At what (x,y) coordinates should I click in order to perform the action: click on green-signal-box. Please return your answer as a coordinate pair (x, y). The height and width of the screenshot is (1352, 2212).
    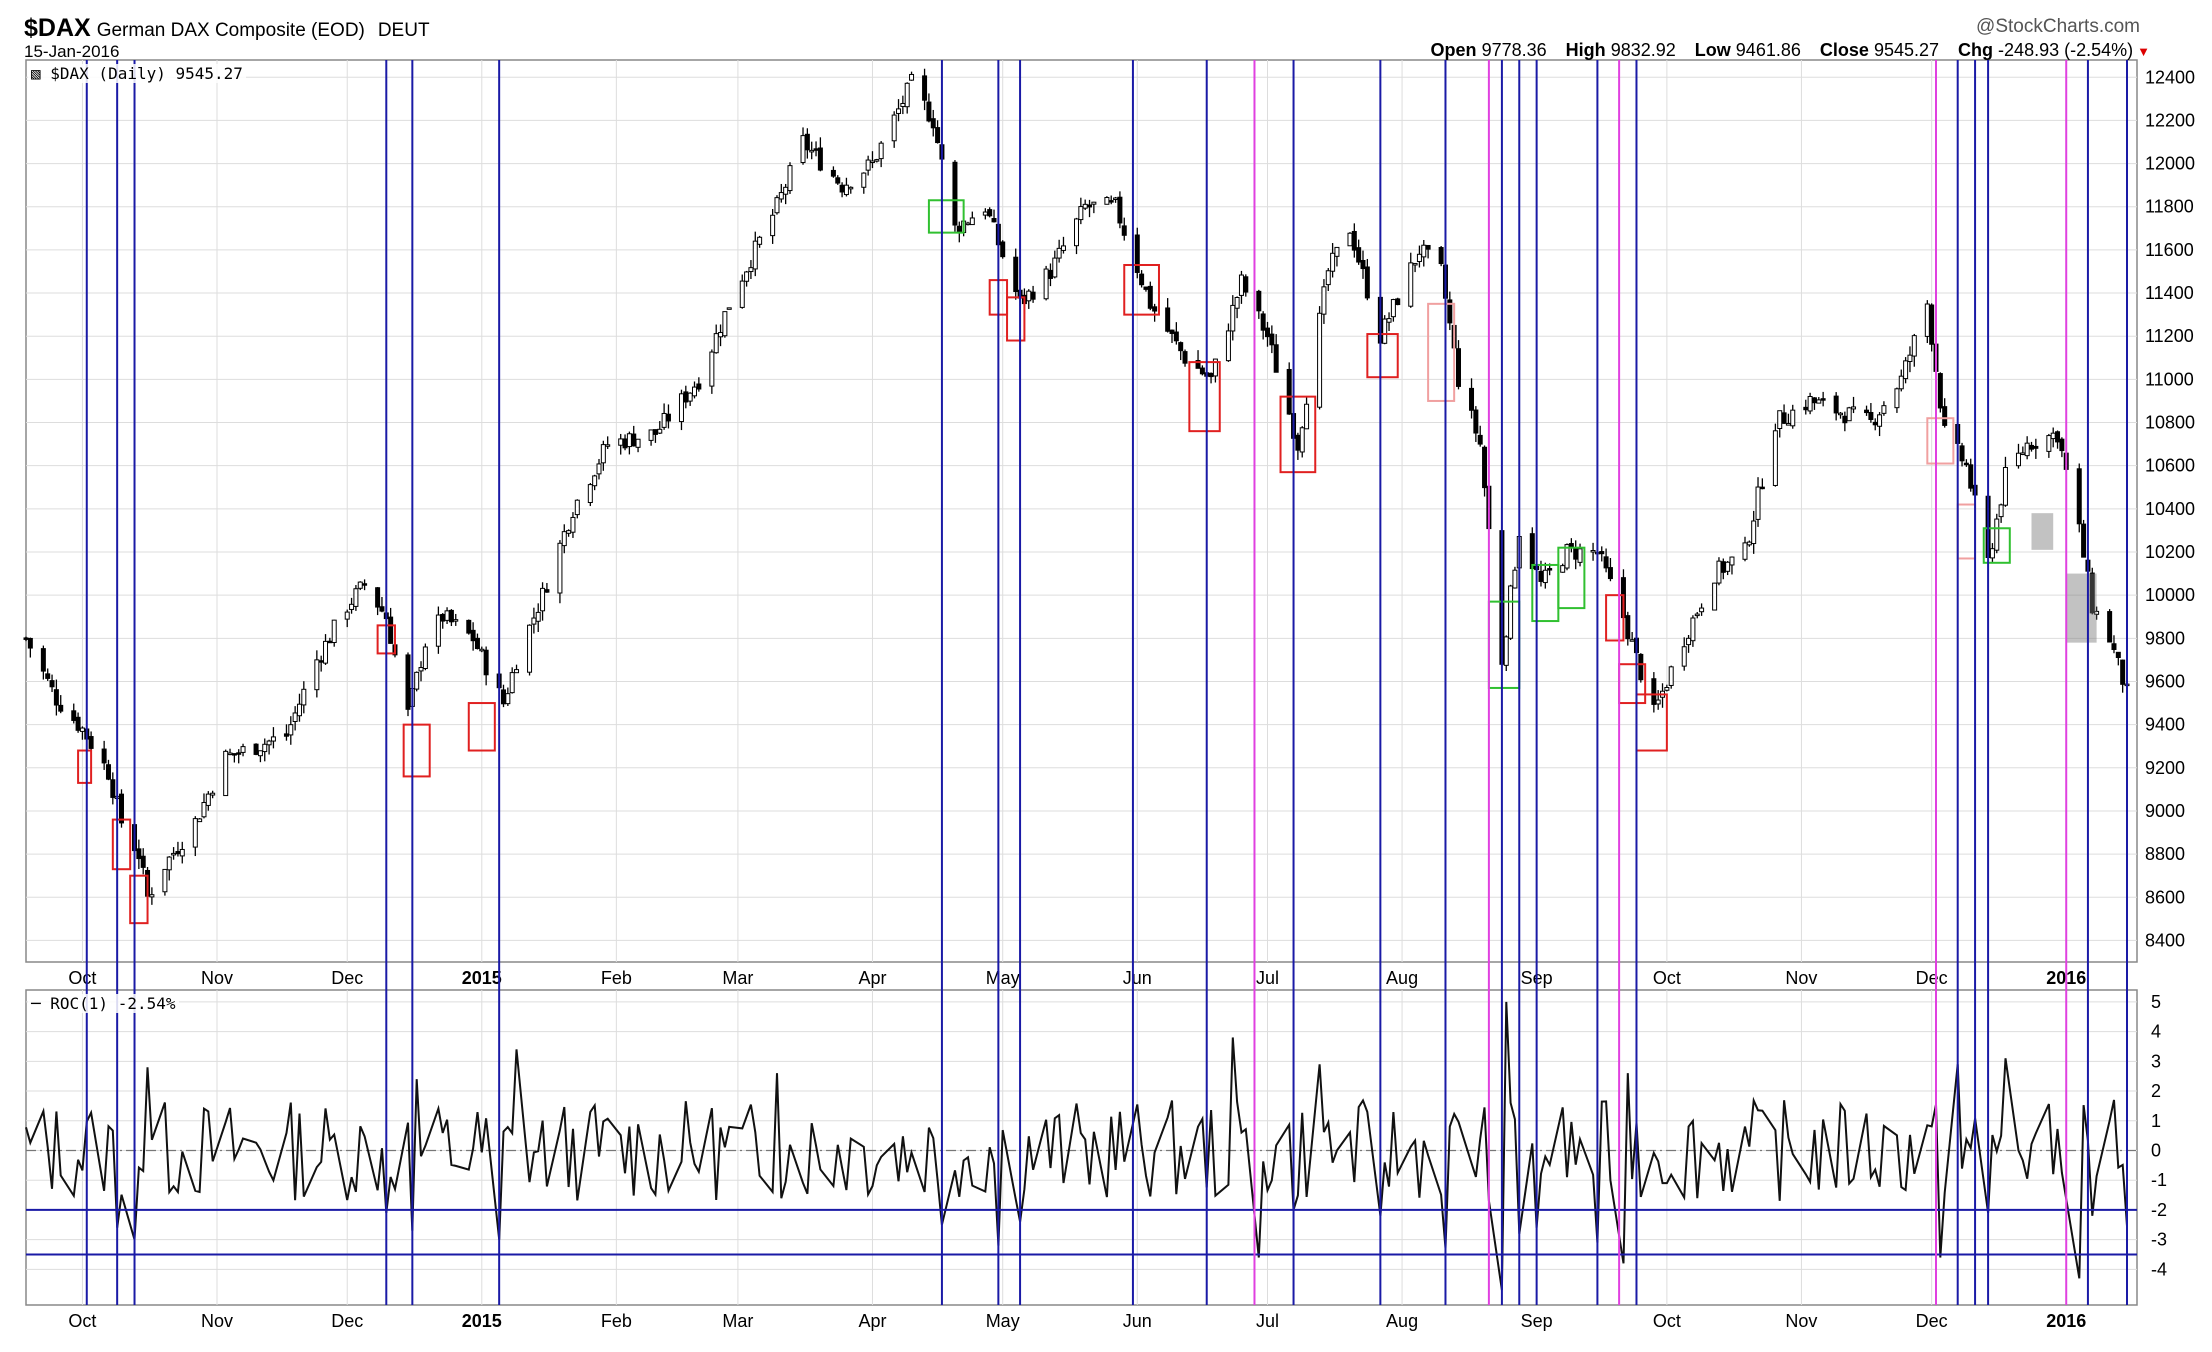
    Looking at the image, I should click on (946, 216).